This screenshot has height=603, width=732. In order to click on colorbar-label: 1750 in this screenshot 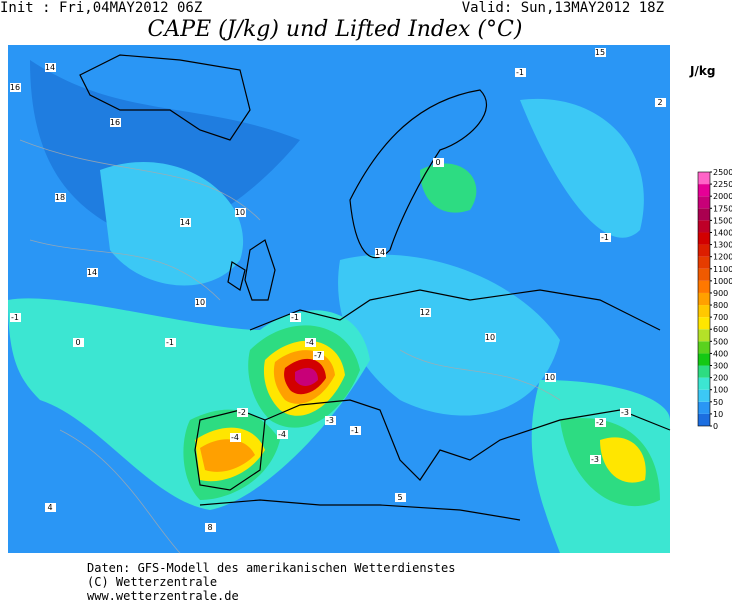, I will do `click(722, 208)`.